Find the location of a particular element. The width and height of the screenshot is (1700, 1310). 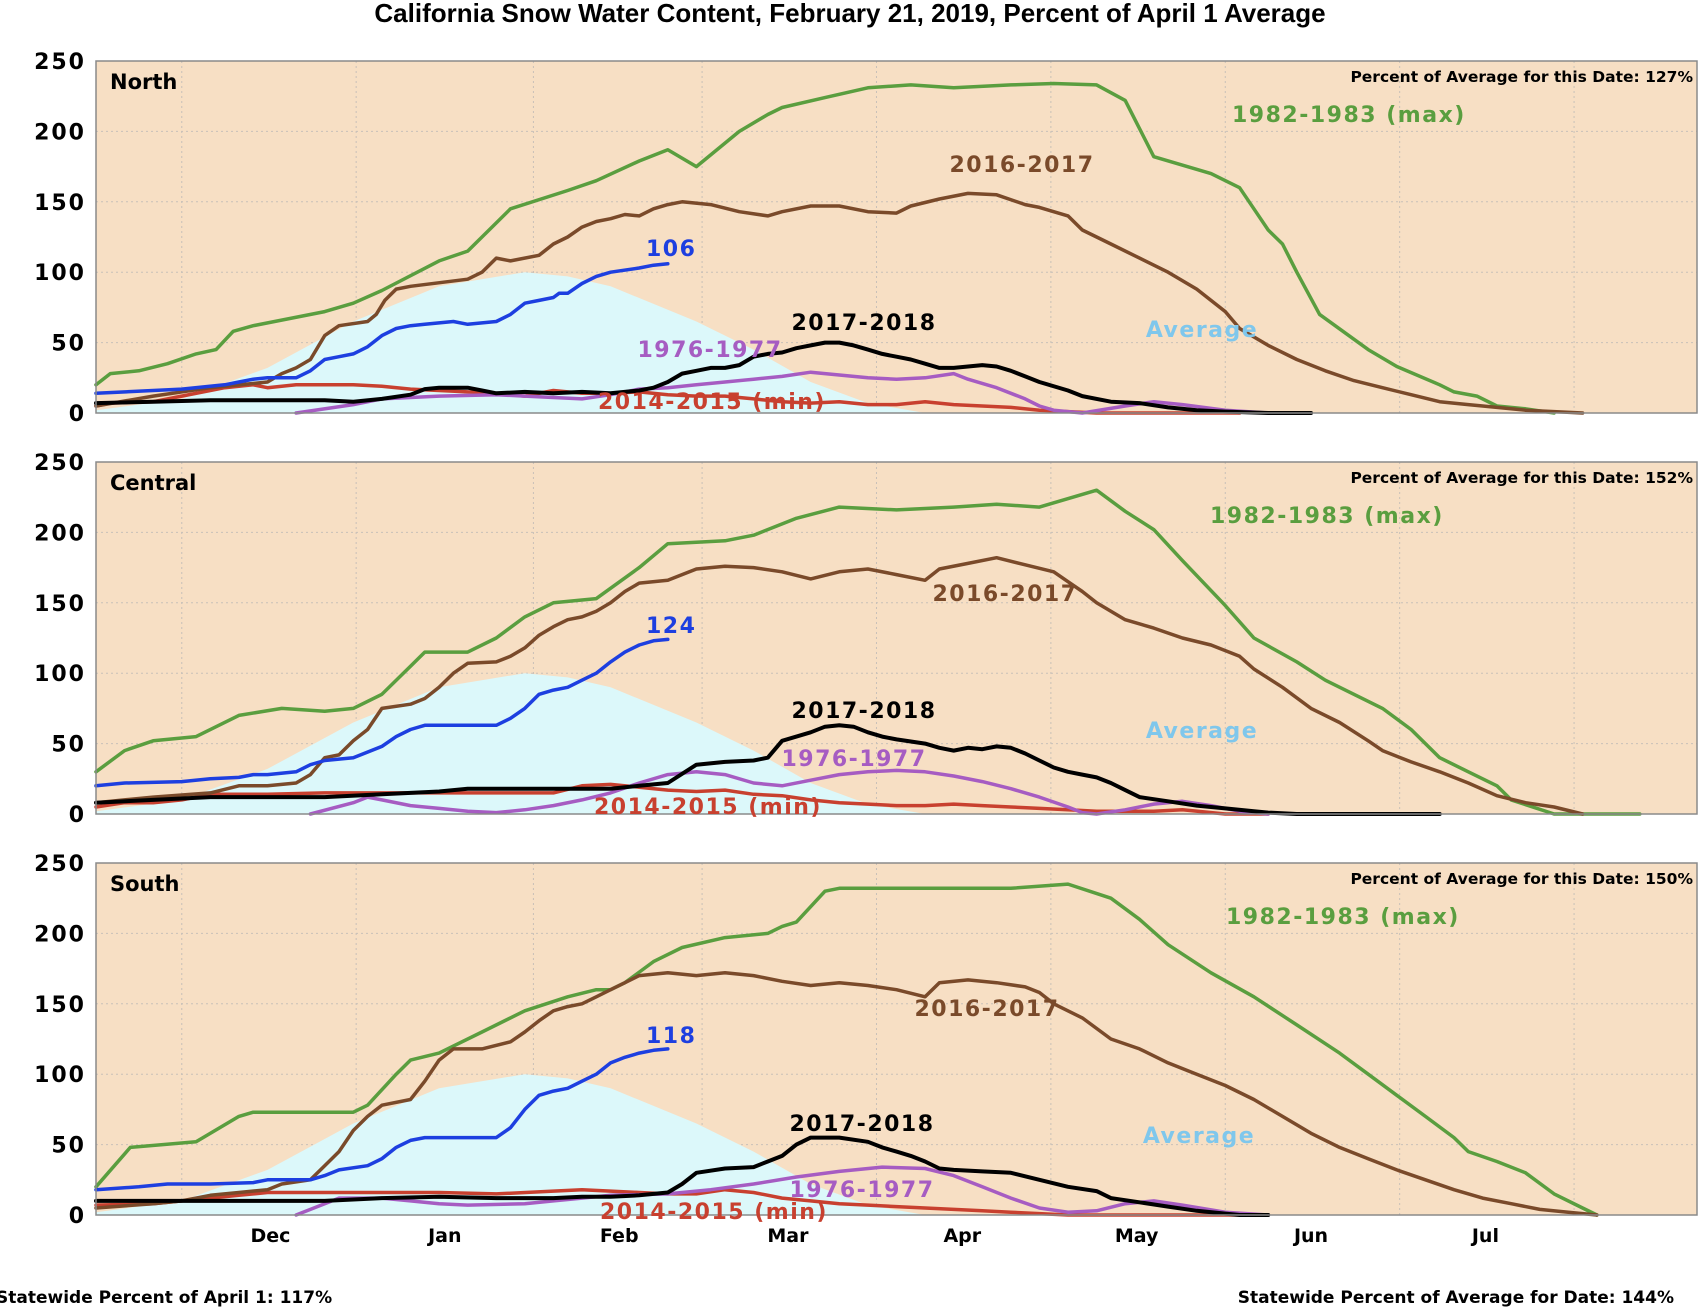

percent-of-average-label: Percent of Average for this Date: 150% is located at coordinates (1521, 879).